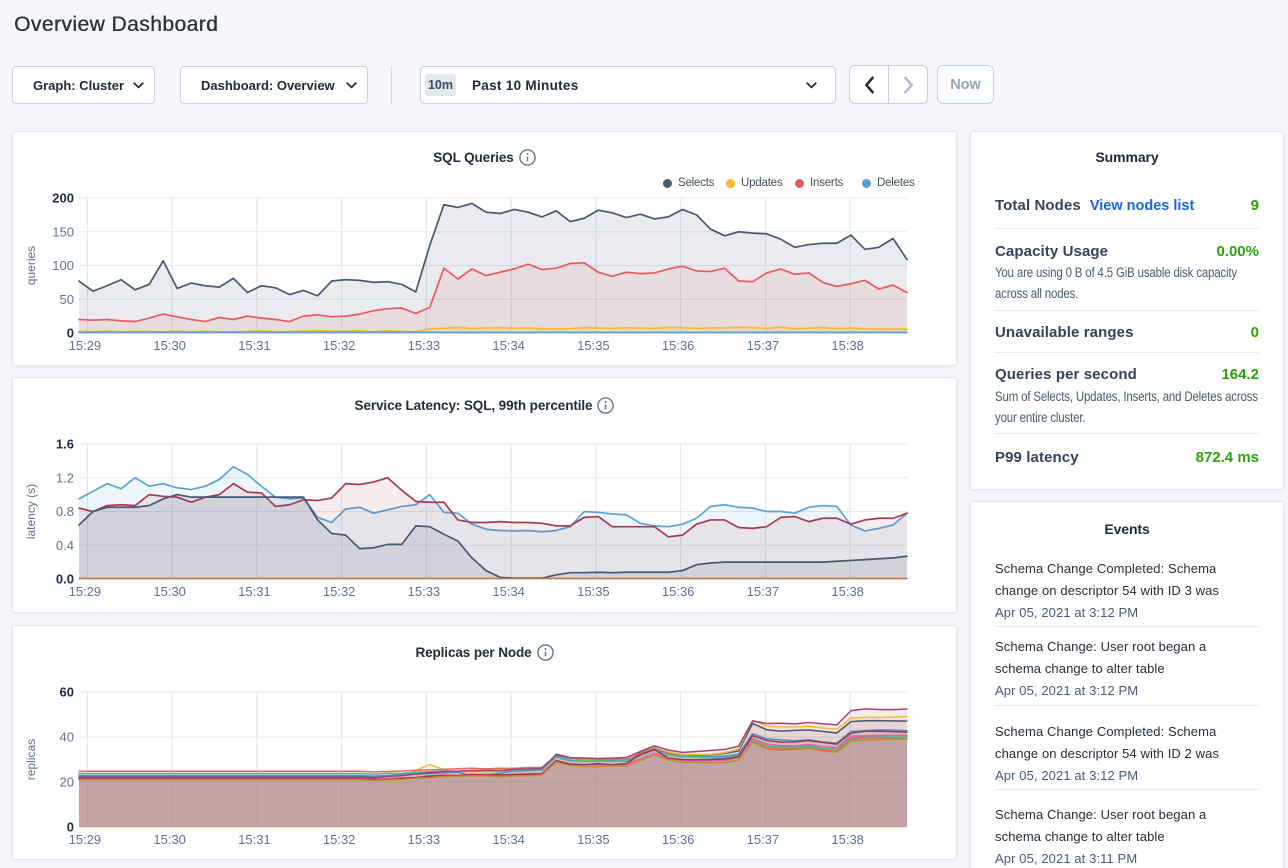 Image resolution: width=1288 pixels, height=868 pixels. I want to click on svg-text: 200, so click(63, 198).